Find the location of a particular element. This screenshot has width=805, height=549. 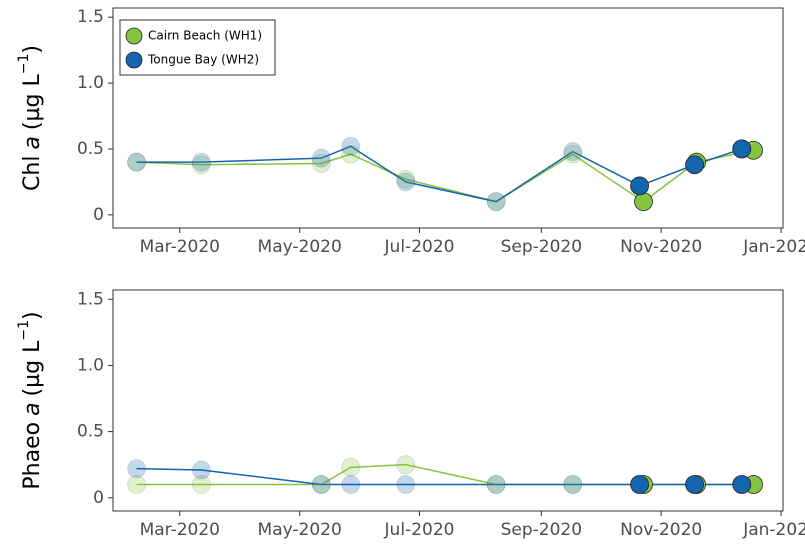

y-axis-label: Chl a (µg L−1) is located at coordinates (30, 118).